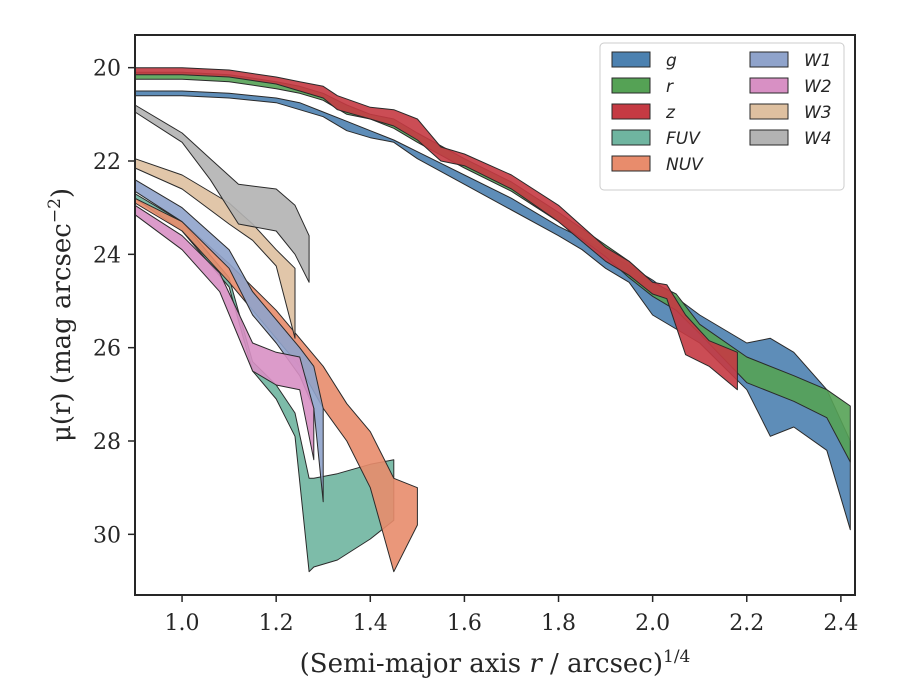  Describe the element at coordinates (107, 162) in the screenshot. I see `y-tick-label: 22` at that location.